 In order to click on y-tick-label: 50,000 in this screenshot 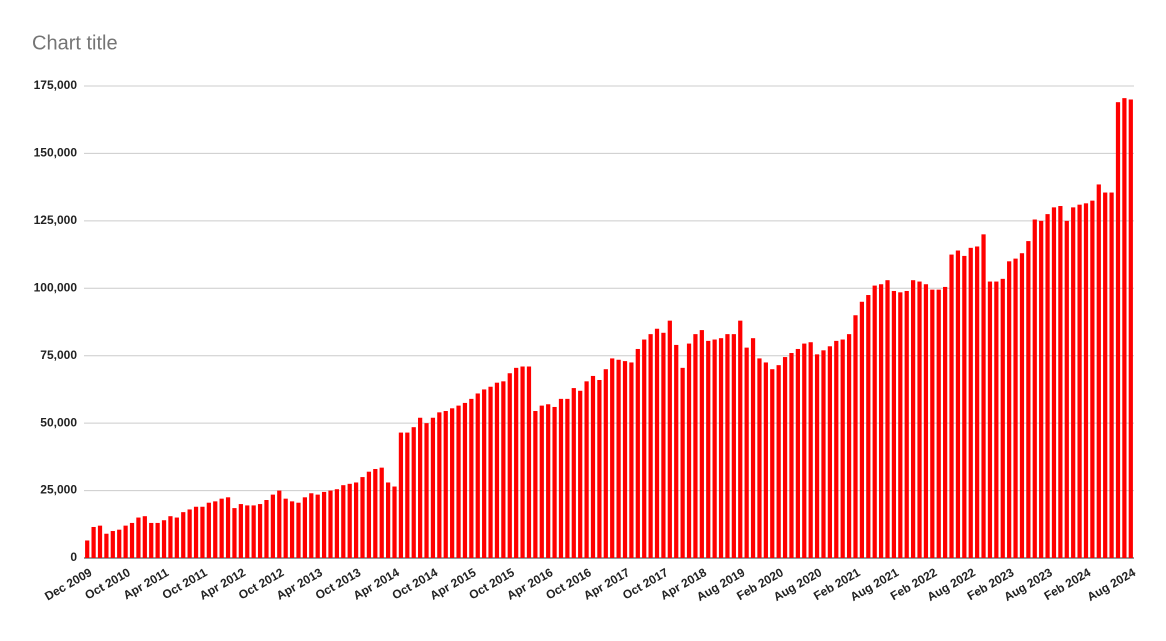, I will do `click(58, 422)`.